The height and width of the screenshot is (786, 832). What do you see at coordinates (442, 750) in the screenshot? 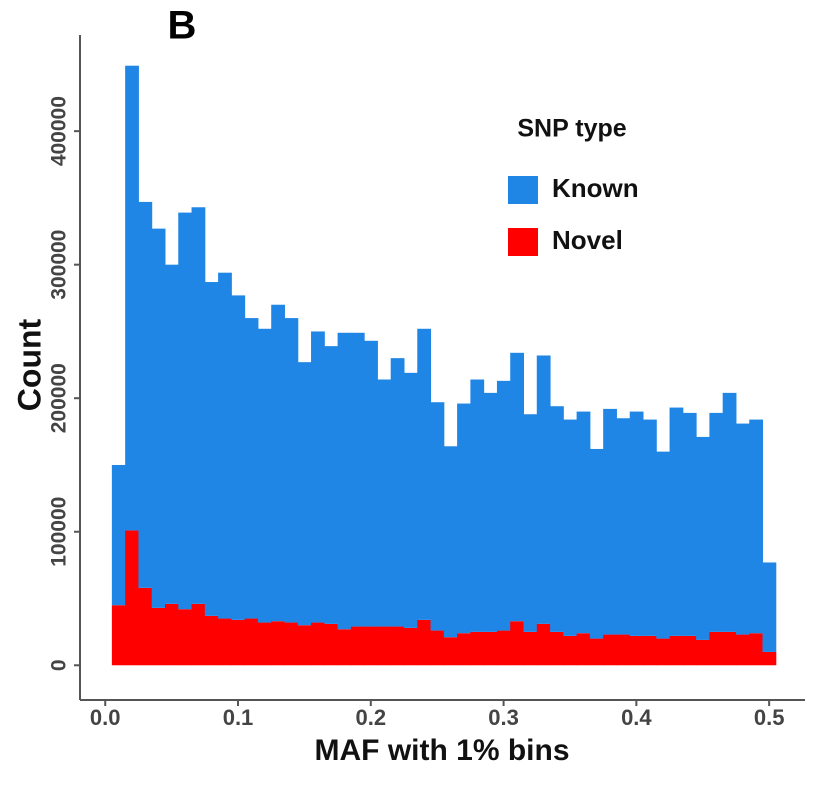
I see `x-axis-label: MAF with 1% bins` at bounding box center [442, 750].